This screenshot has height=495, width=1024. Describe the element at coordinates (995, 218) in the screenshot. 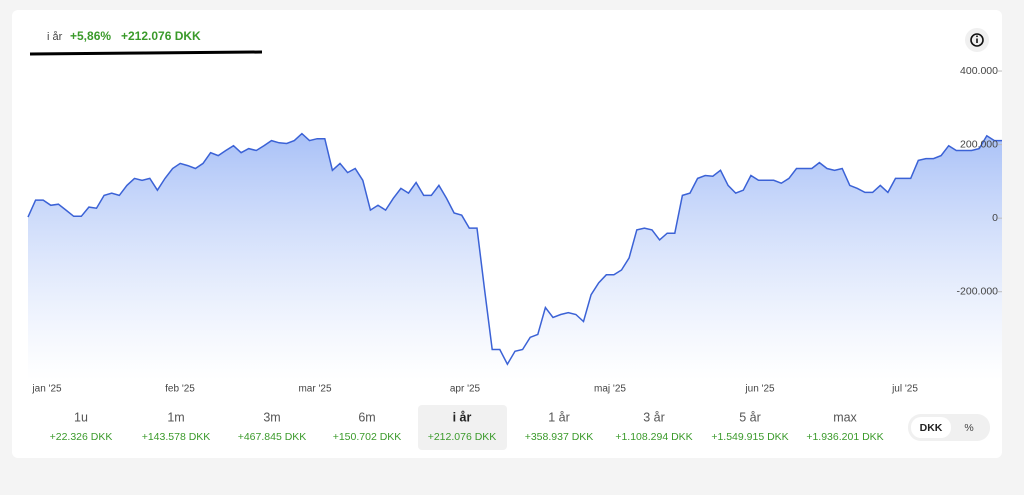

I see `y-tick-label: 0` at that location.